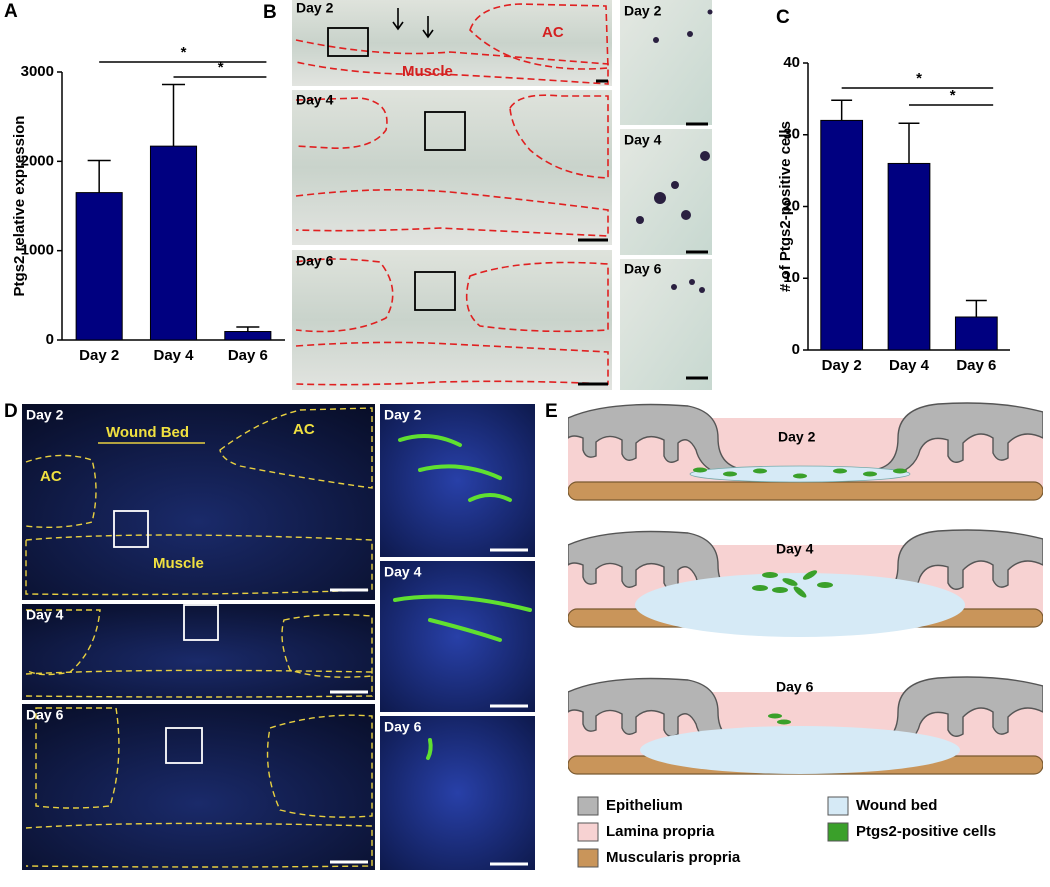 The width and height of the screenshot is (1050, 887). I want to click on y-tick-label: 1000, so click(37, 250).